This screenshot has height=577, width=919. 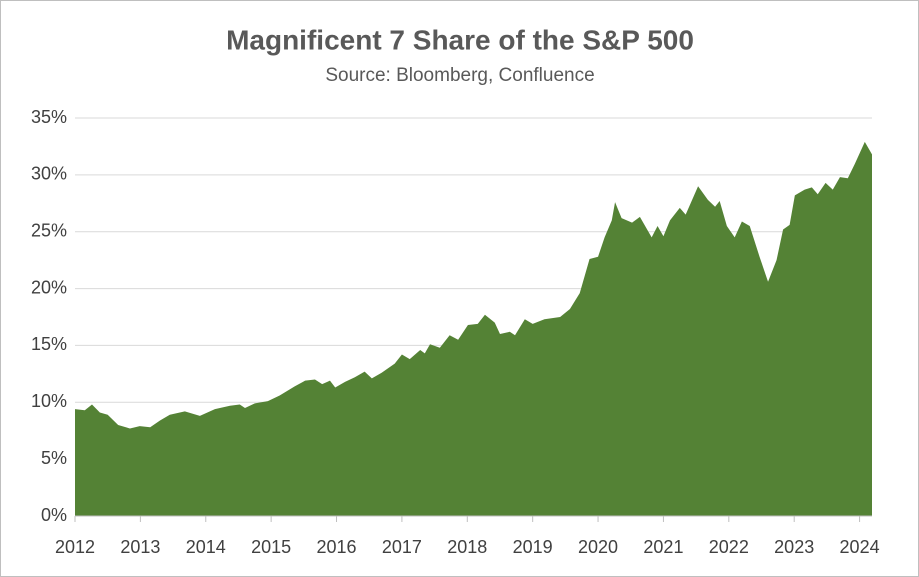 What do you see at coordinates (54, 458) in the screenshot?
I see `y-tick-label: 5%` at bounding box center [54, 458].